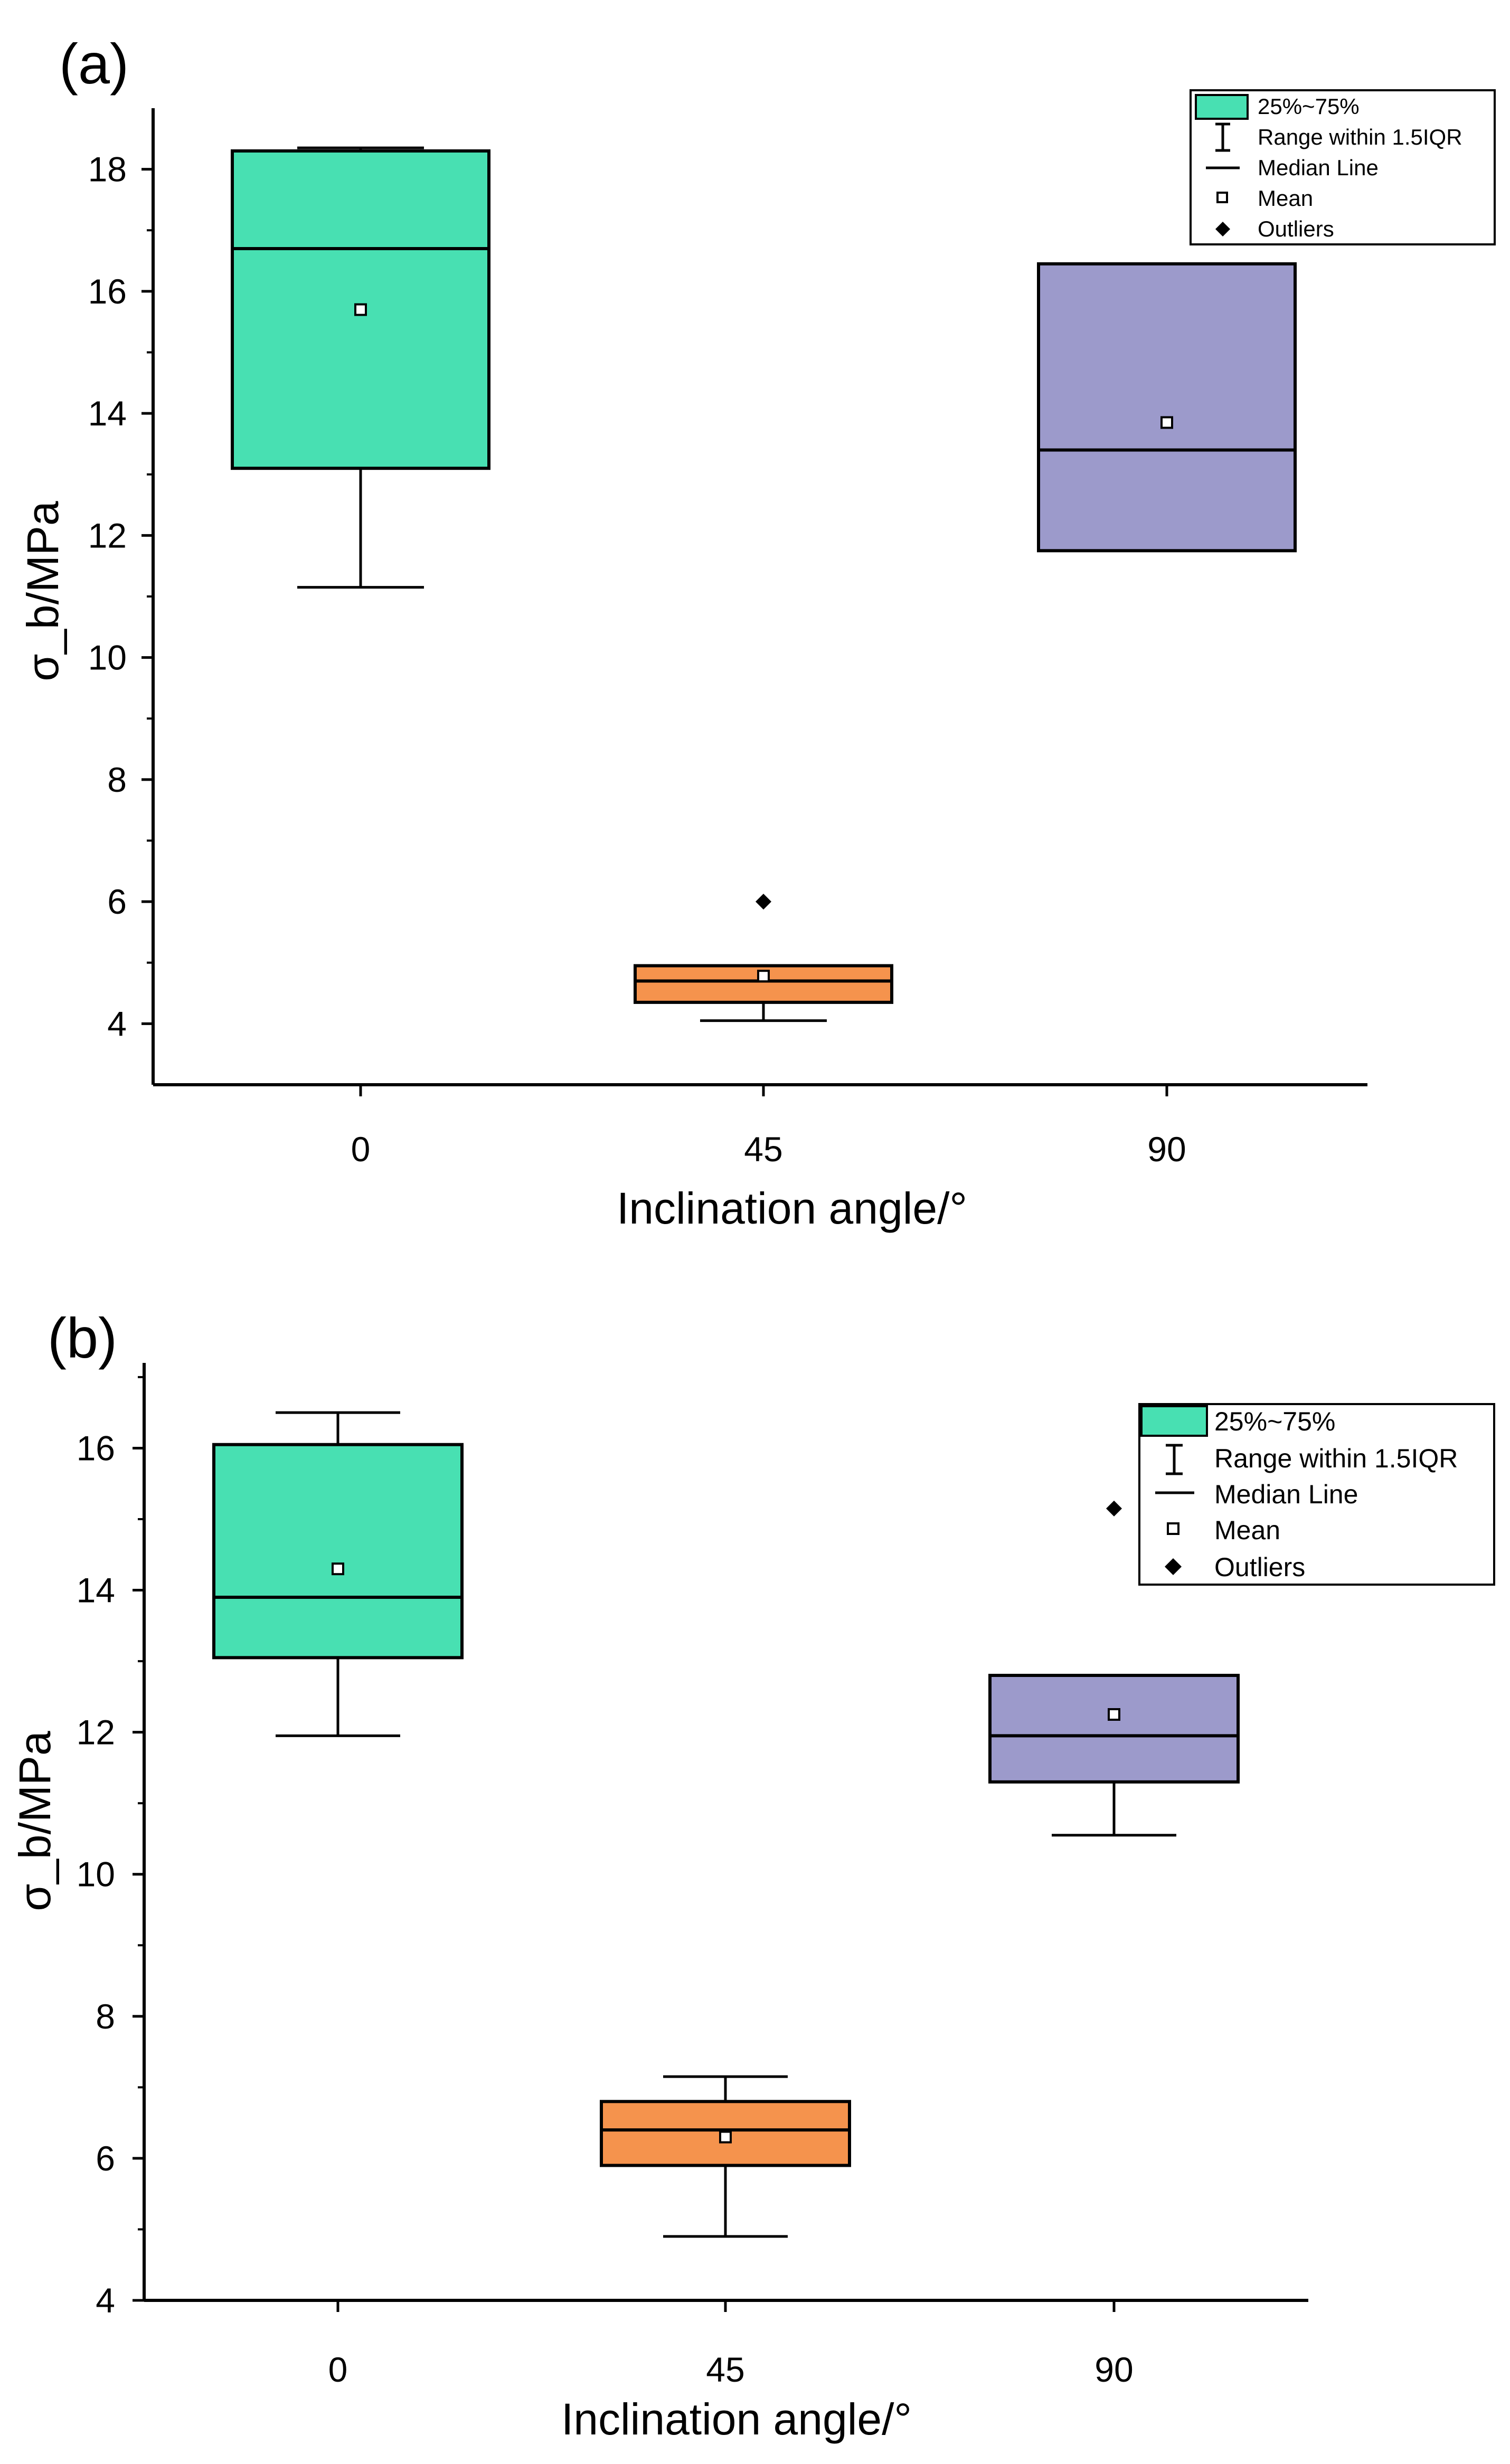 The width and height of the screenshot is (1510, 2464). Describe the element at coordinates (94, 64) in the screenshot. I see `panel-label: (a)` at that location.